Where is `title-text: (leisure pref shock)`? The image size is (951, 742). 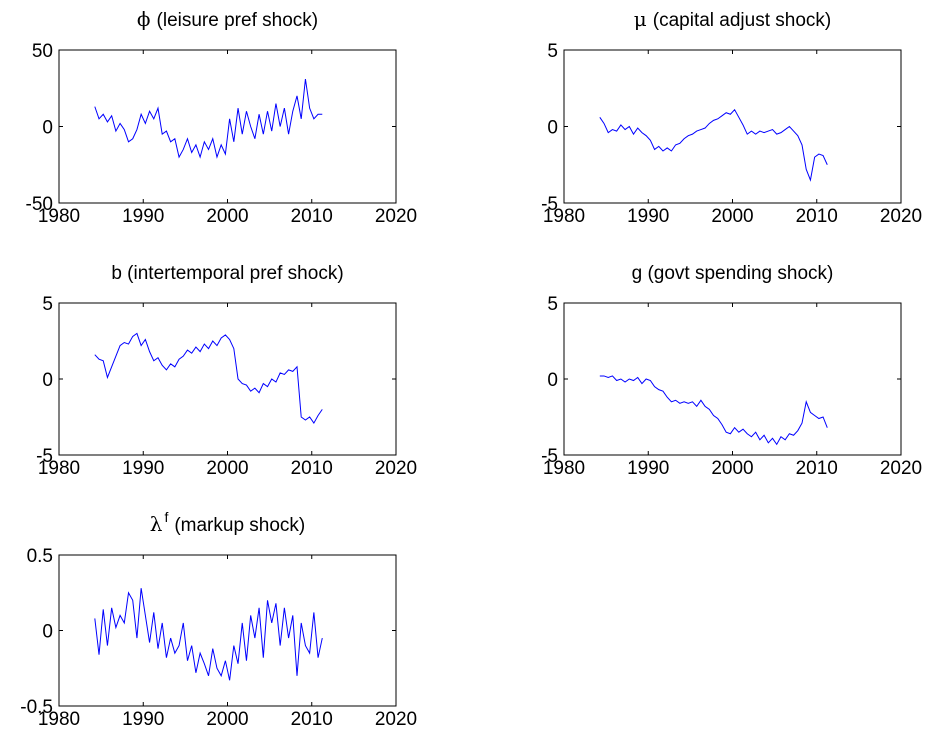
title-text: (leisure pref shock) is located at coordinates (238, 20).